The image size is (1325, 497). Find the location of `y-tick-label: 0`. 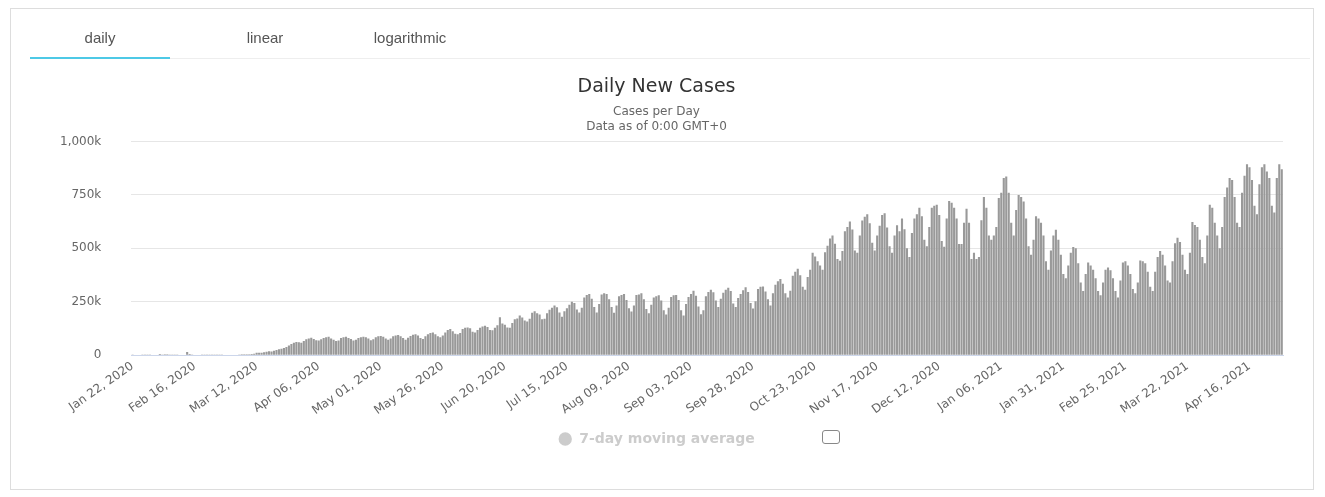

y-tick-label: 0 is located at coordinates (97, 354).